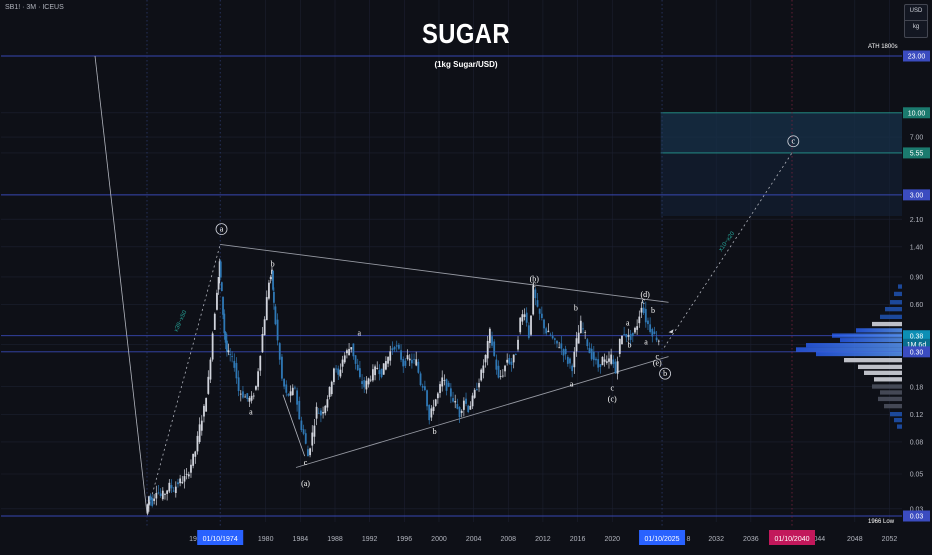  Describe the element at coordinates (662, 537) in the screenshot. I see `date-label-bg` at that location.